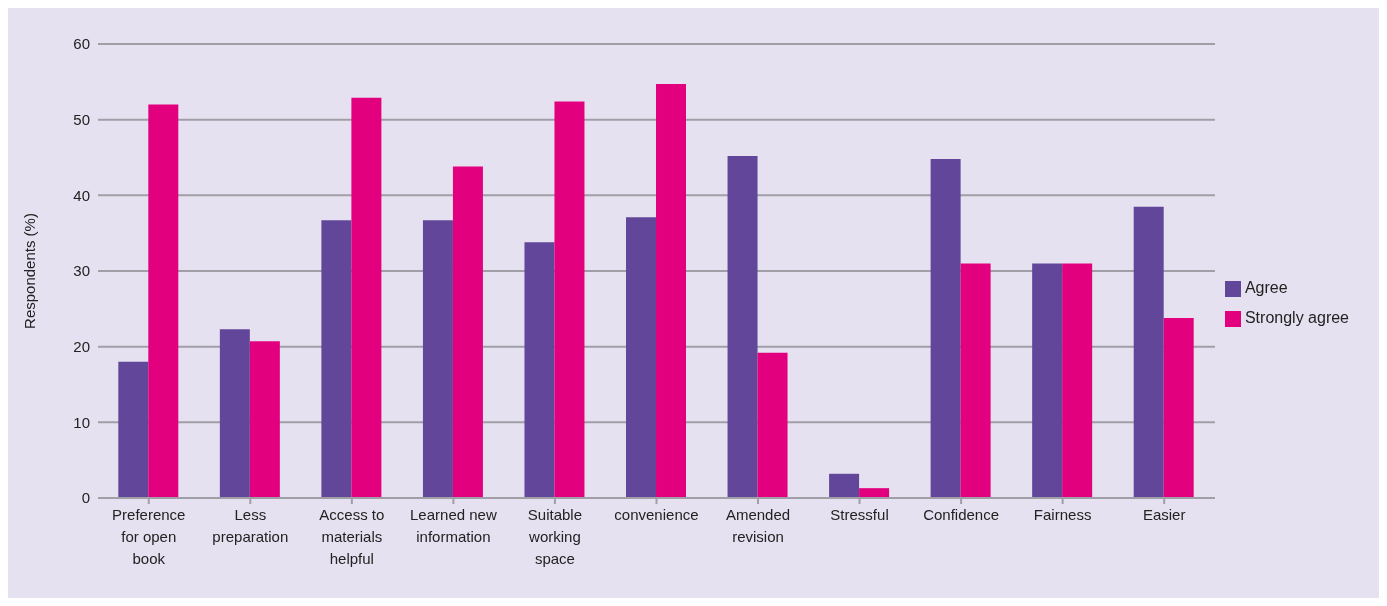 This screenshot has height=606, width=1387. I want to click on x-tick-label: Less preparation, so click(250, 525).